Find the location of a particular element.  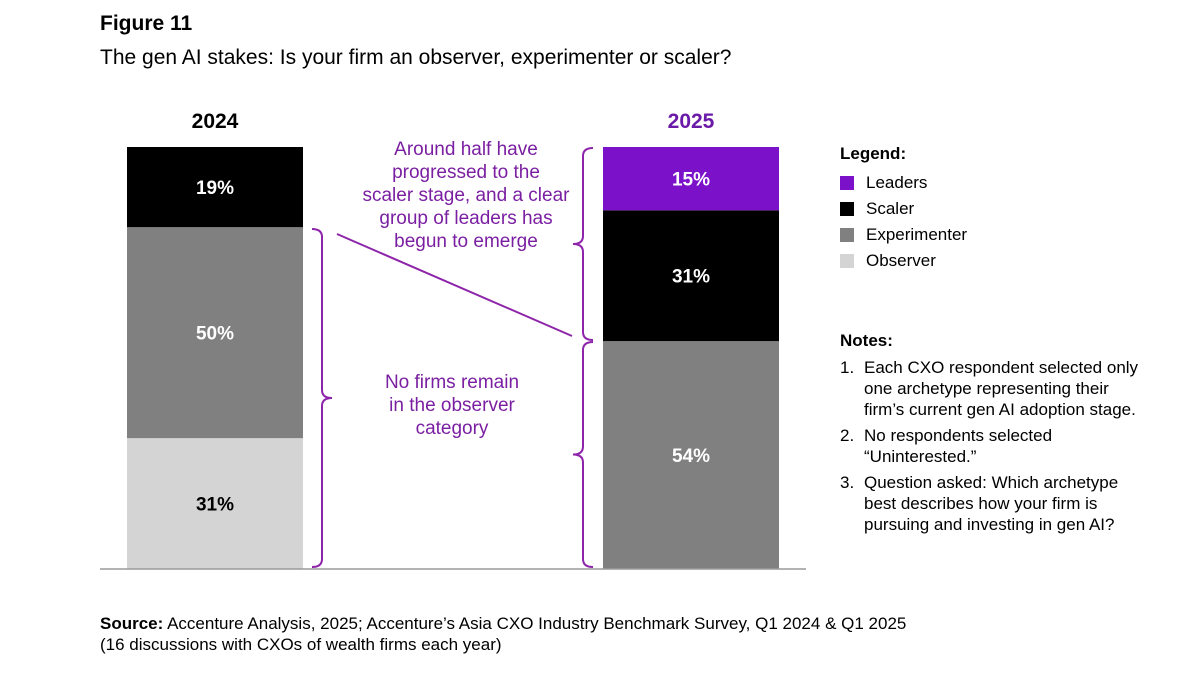

brace-2025-experimenter is located at coordinates (583, 454).